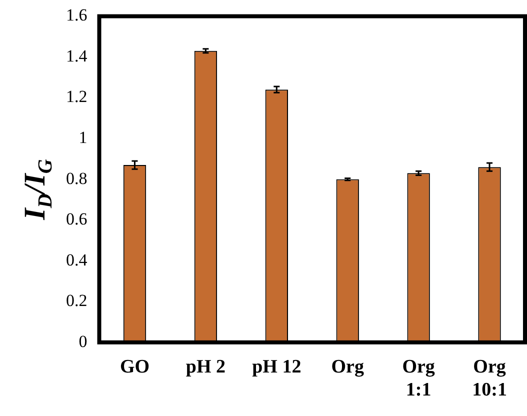 Image resolution: width=527 pixels, height=416 pixels. Describe the element at coordinates (77, 96) in the screenshot. I see `y-tick-label: 1.2` at that location.